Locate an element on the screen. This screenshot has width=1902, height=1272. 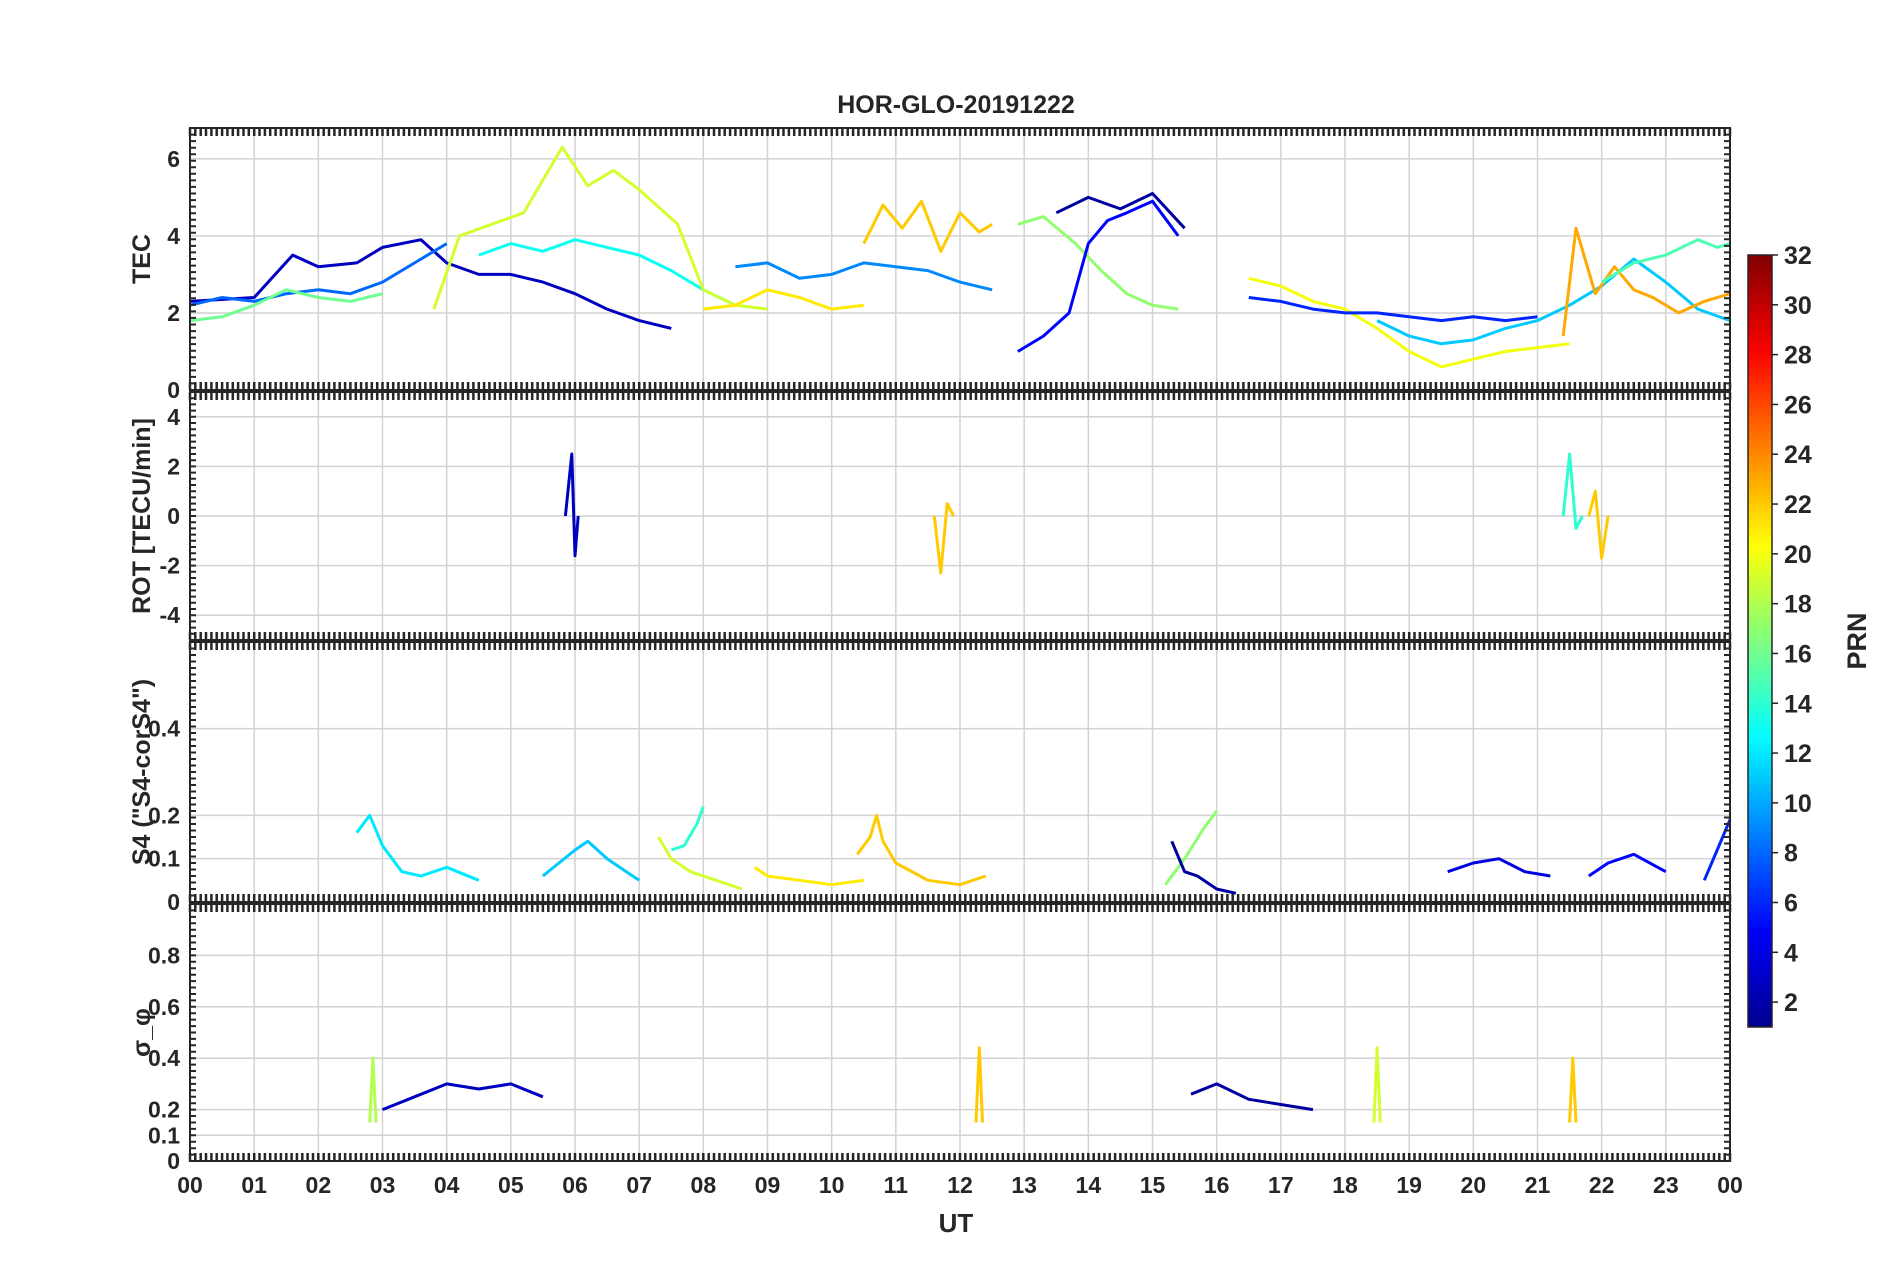
colorbar-tick-label: 18 is located at coordinates (1798, 605).